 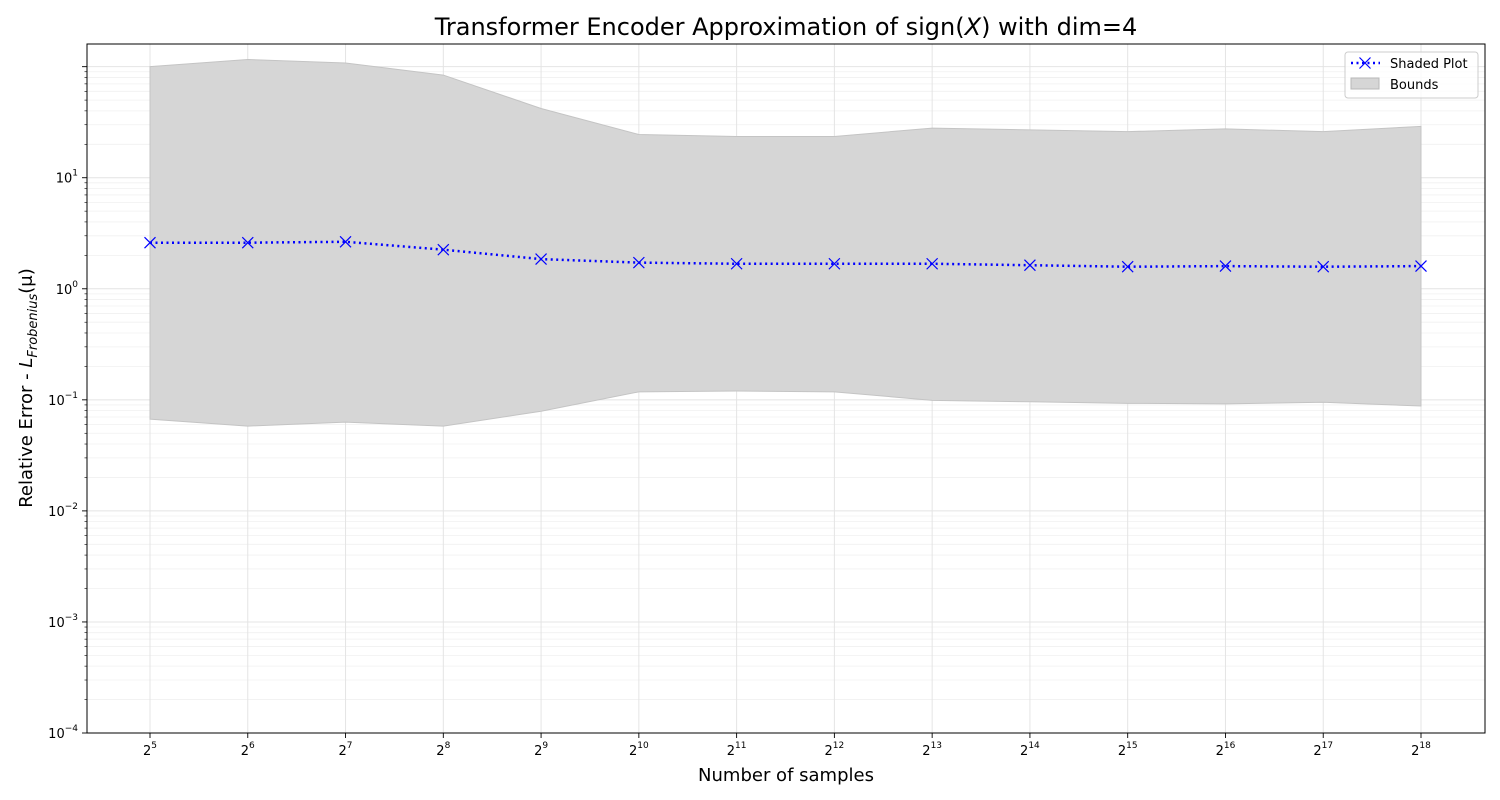 I want to click on x-tick-label: 218, so click(x=1421, y=750).